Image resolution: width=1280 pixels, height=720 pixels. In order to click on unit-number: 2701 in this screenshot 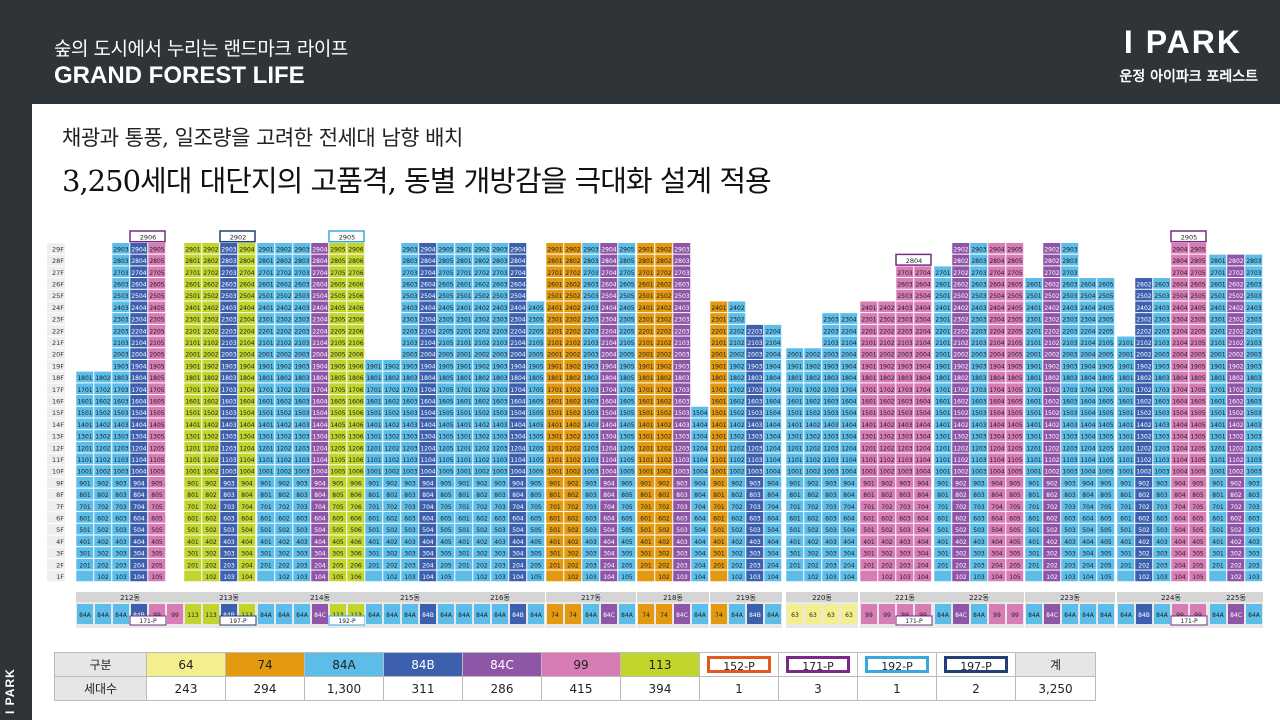, I will do `click(554, 273)`.